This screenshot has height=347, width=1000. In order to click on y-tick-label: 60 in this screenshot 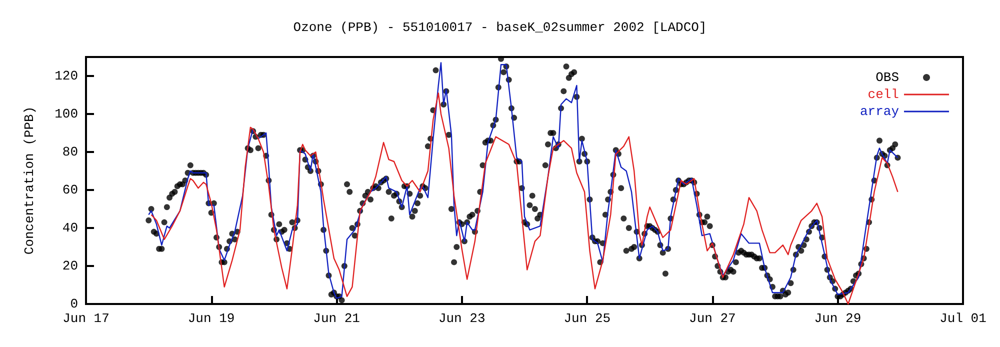, I will do `click(70, 190)`.